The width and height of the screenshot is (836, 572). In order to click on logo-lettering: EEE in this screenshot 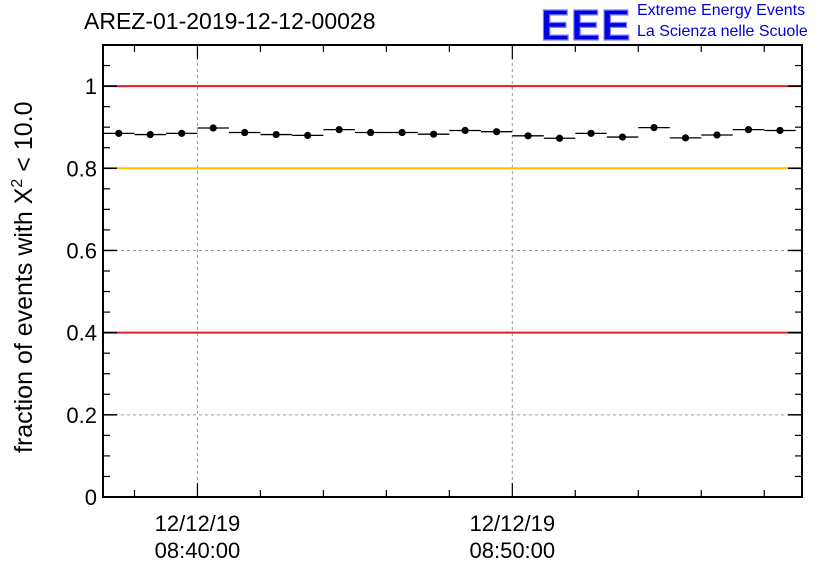, I will do `click(586, 22)`.